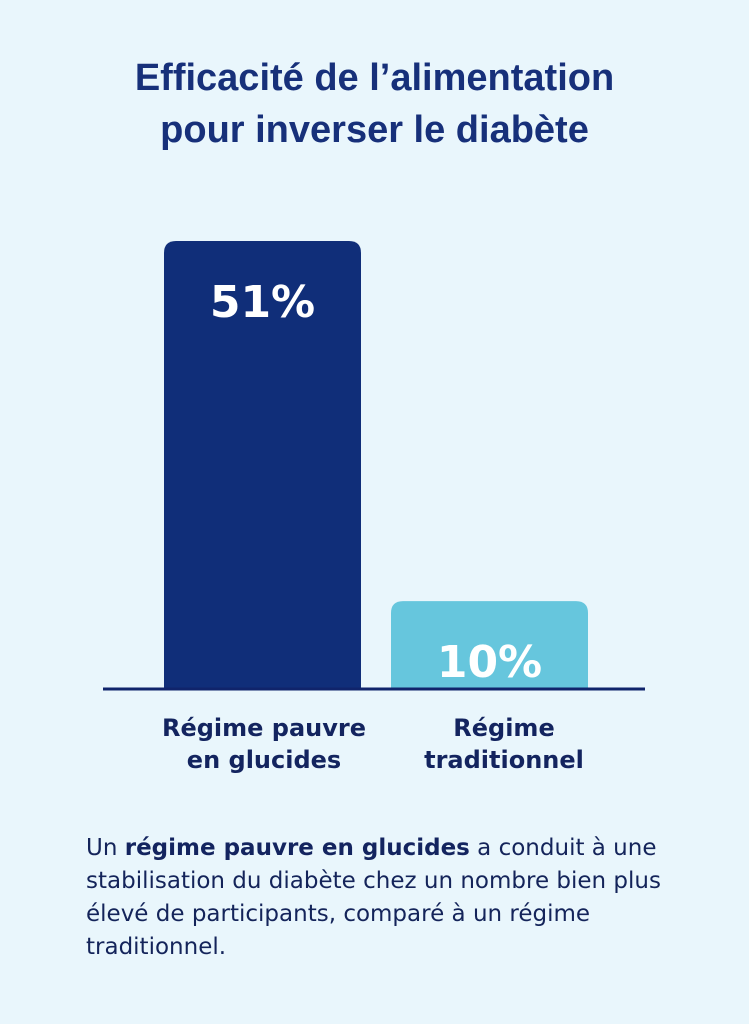  I want to click on chart-title-line-1: Efficacité de l’alimentation, so click(374, 78).